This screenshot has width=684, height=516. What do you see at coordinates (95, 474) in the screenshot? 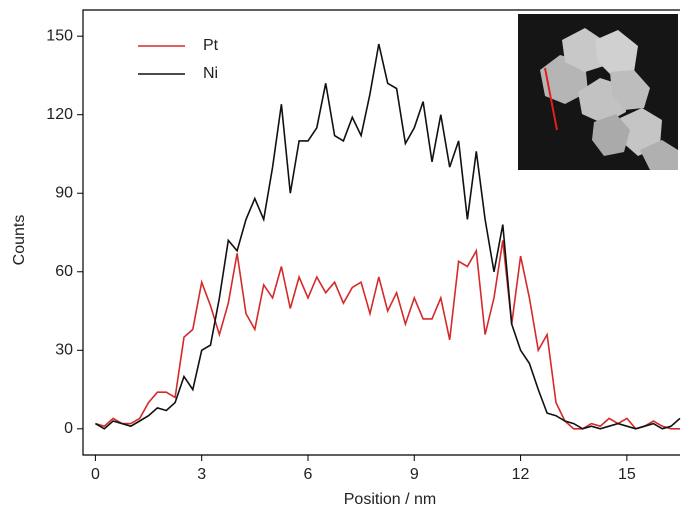
I see `x-tick-label: 0` at bounding box center [95, 474].